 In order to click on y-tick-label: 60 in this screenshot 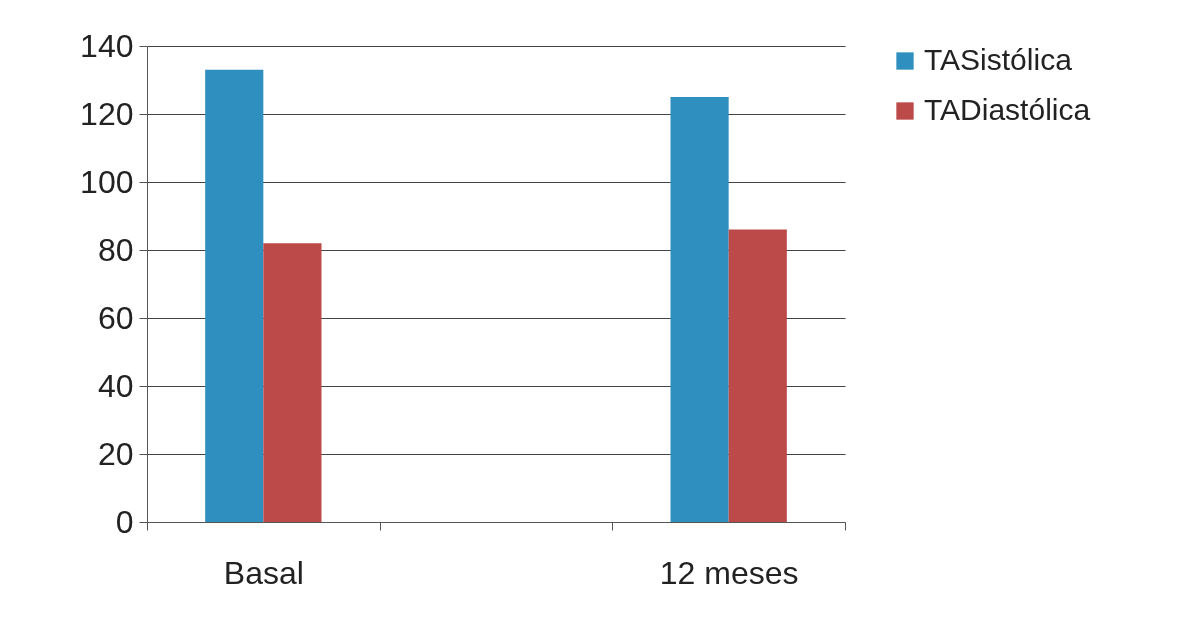, I will do `click(115, 317)`.